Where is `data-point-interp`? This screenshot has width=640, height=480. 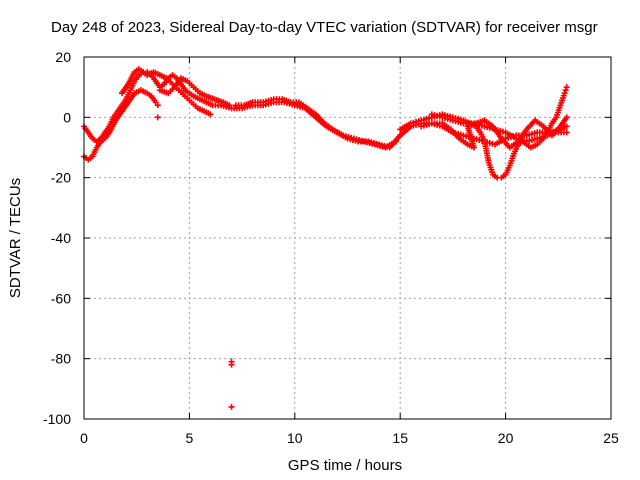 data-point-interp is located at coordinates (565, 90).